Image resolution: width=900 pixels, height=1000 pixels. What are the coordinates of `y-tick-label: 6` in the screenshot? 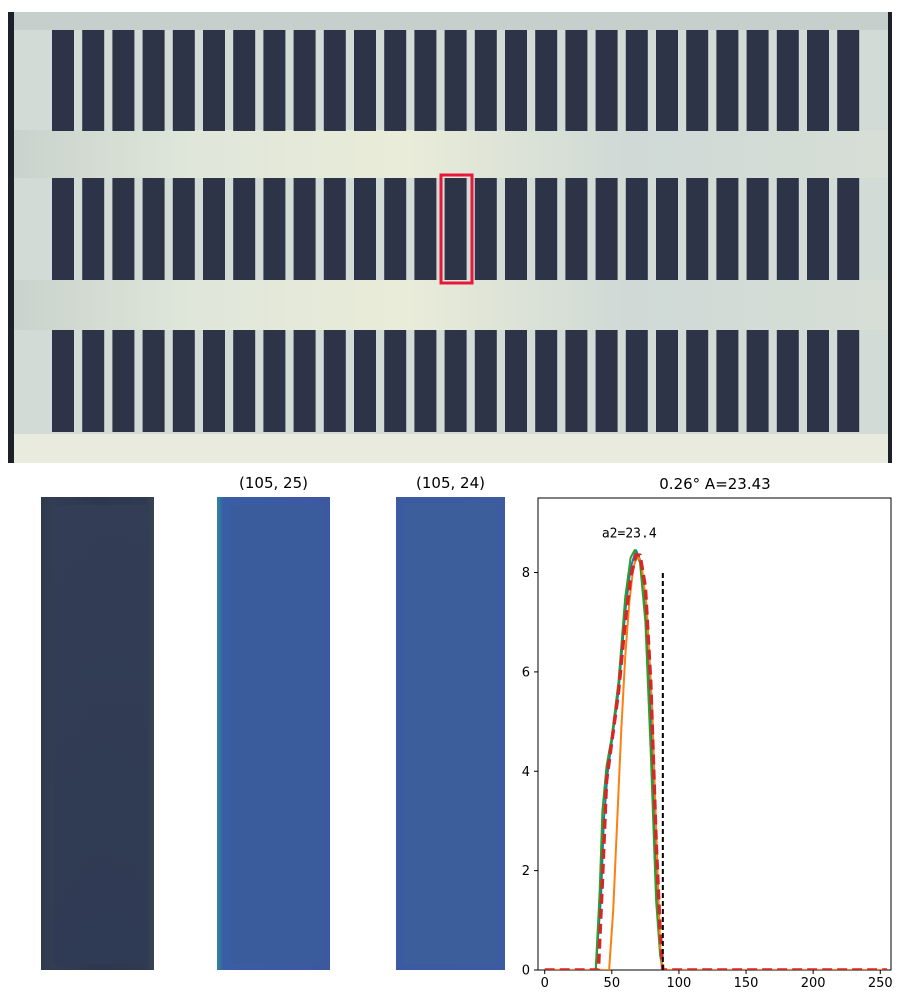 It's located at (526, 672).